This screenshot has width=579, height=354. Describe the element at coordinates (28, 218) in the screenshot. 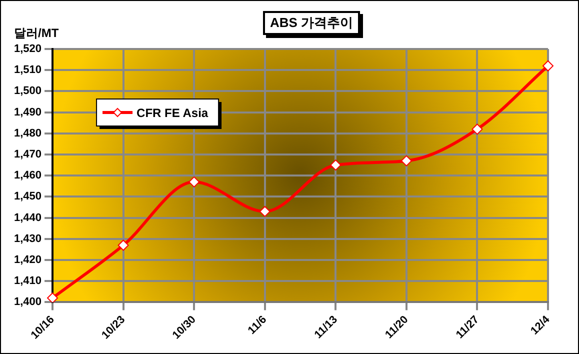

I see `y-tick-label: 1,440` at that location.